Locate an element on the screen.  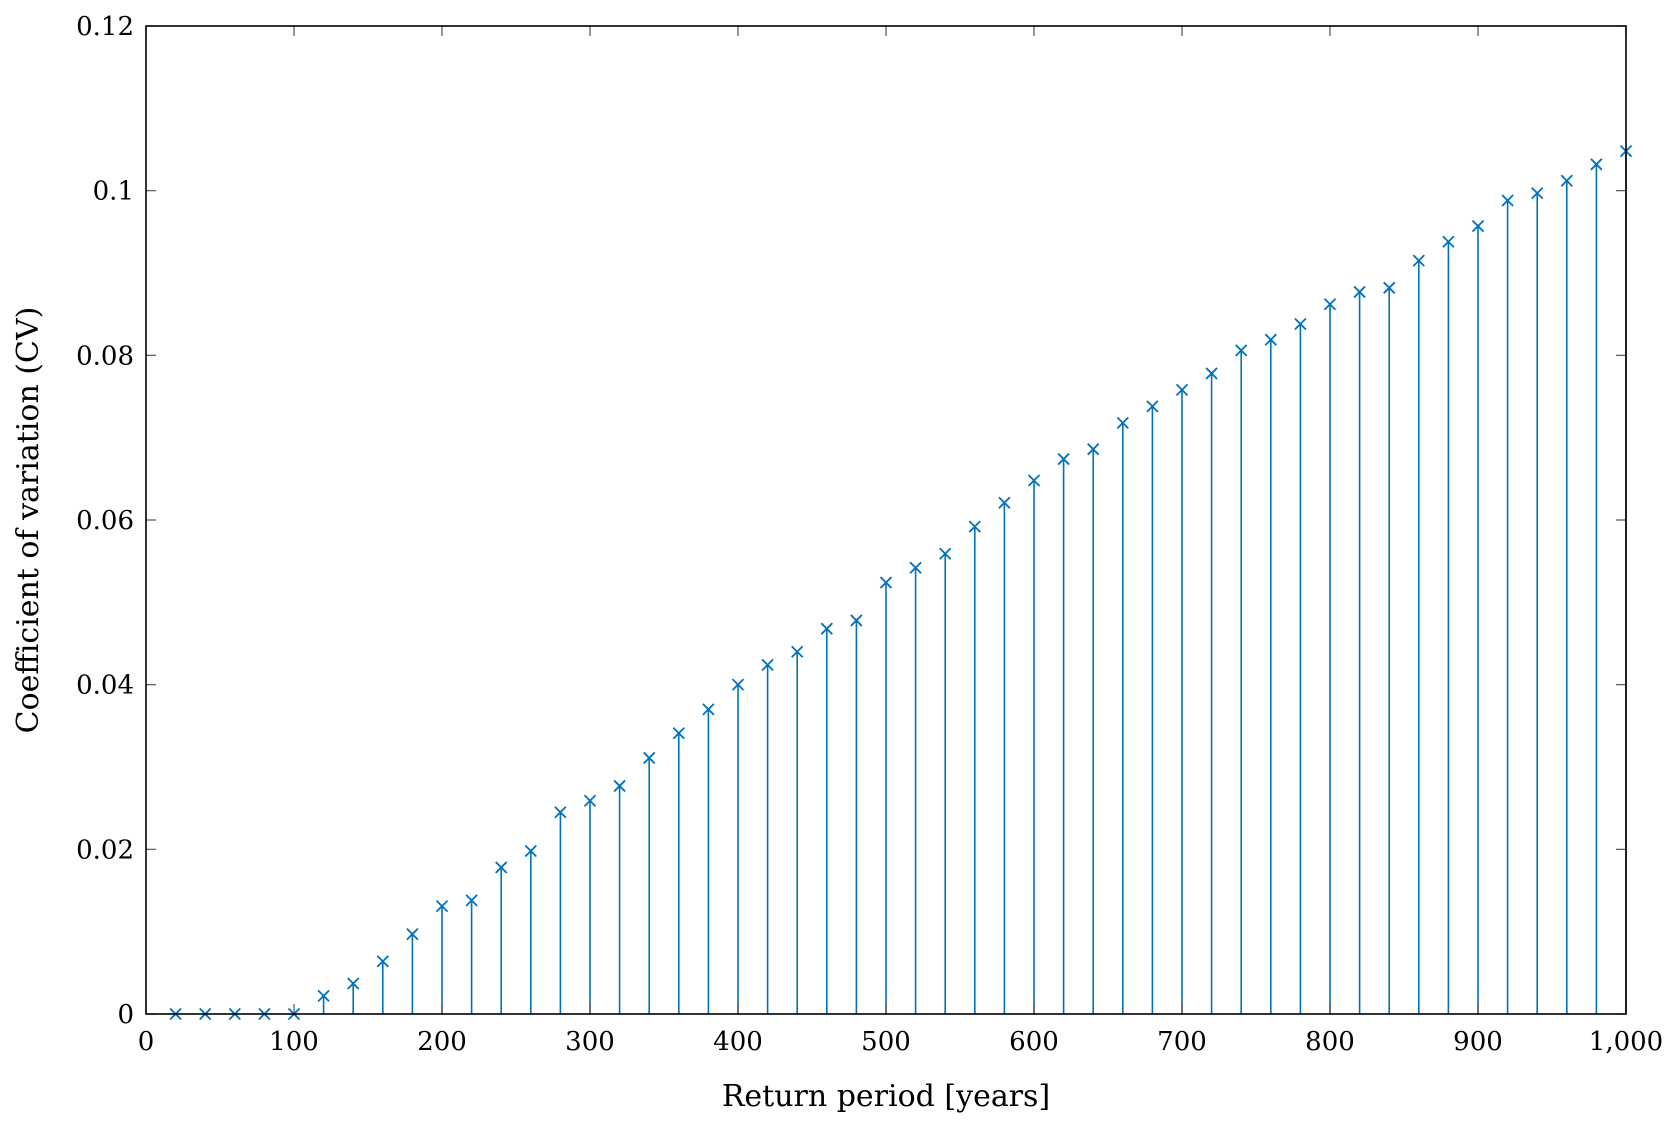
x-axis-title: Return period [years] is located at coordinates (886, 1096).